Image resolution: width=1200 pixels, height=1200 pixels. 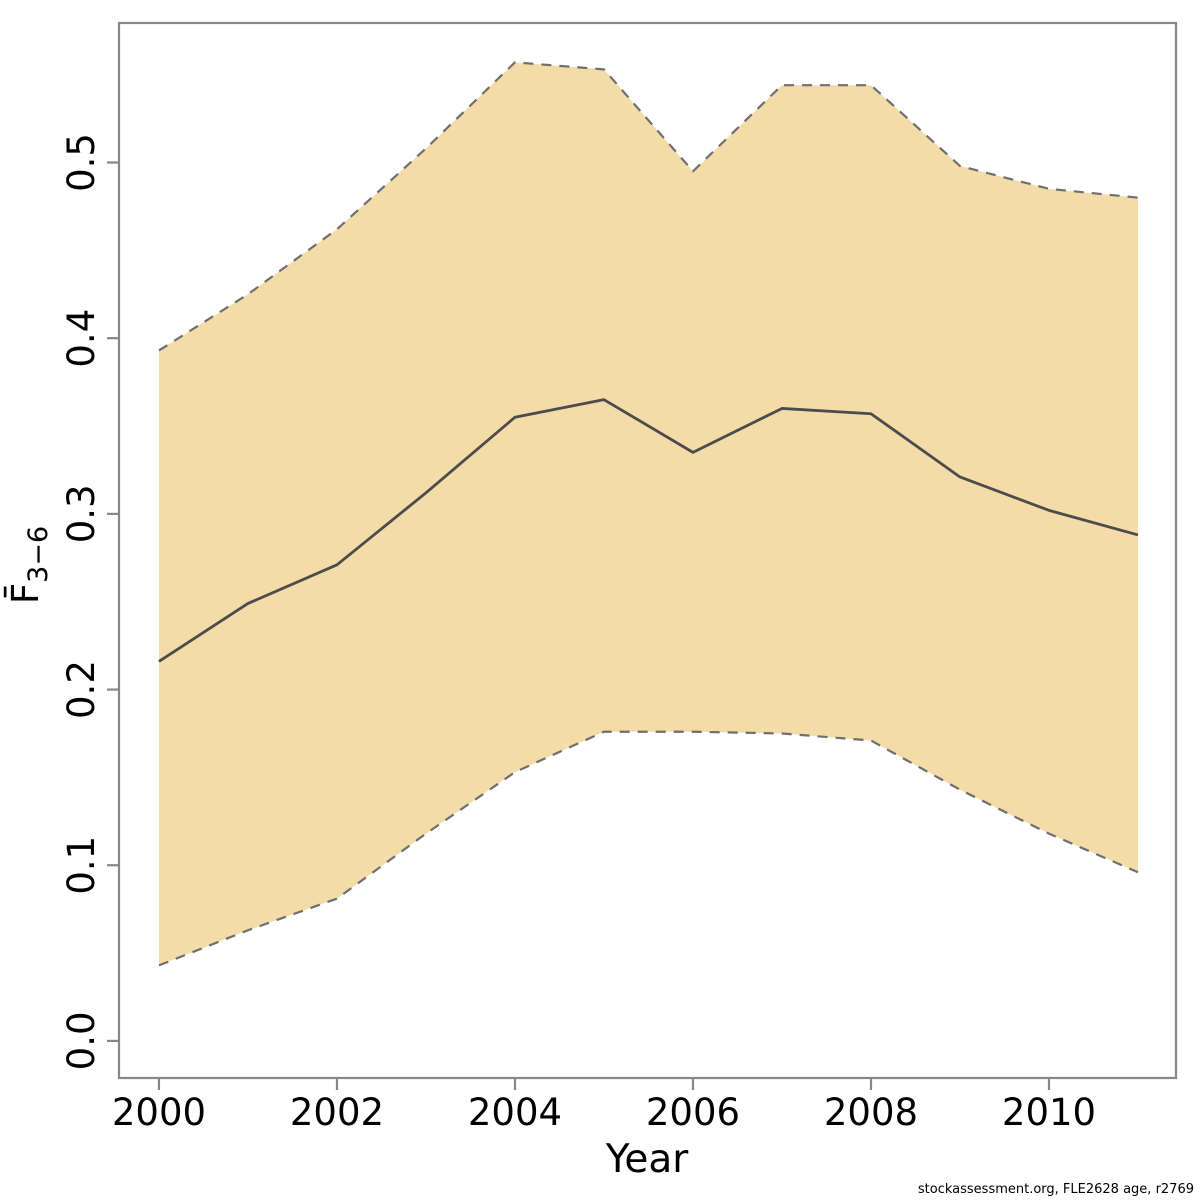 I want to click on footer-credit: stockassessment.org, FLE2628 age, r2769, so click(x=1056, y=1189).